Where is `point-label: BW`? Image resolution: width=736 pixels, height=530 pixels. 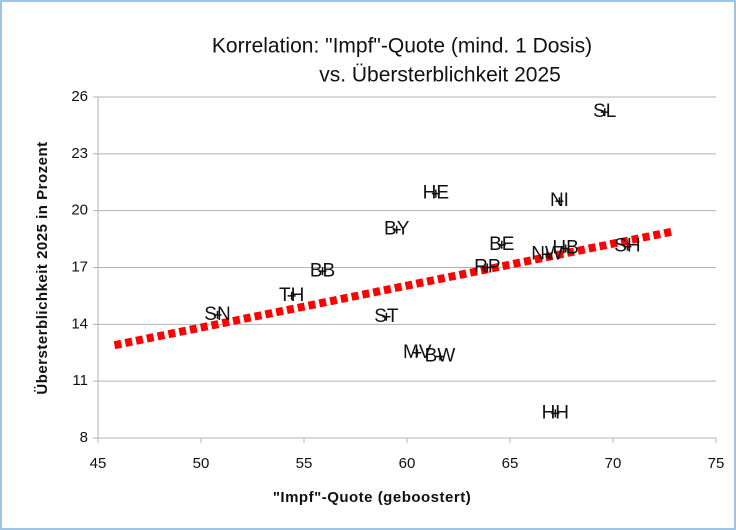
point-label: BW is located at coordinates (440, 356).